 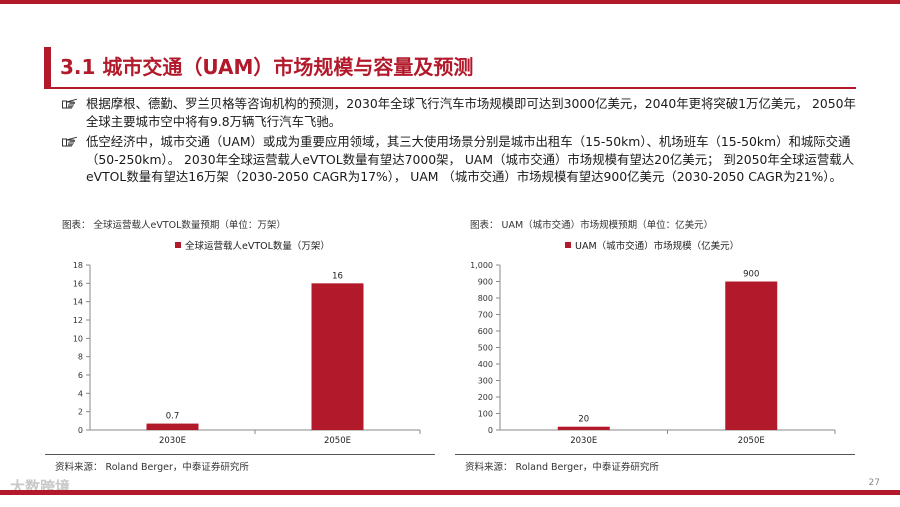 What do you see at coordinates (485, 381) in the screenshot?
I see `y-tick-label: 300` at bounding box center [485, 381].